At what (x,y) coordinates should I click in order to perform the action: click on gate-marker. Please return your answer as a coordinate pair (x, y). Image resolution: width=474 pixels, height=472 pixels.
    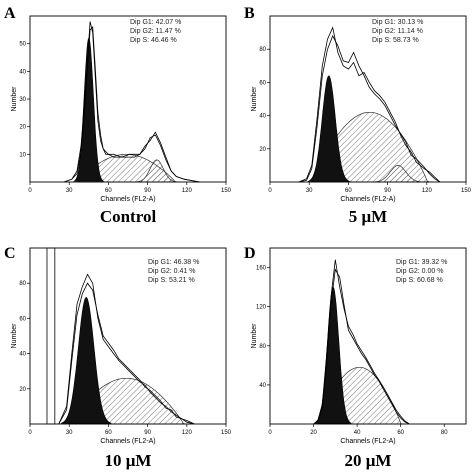
    Looking at the image, I should click on (51, 336).